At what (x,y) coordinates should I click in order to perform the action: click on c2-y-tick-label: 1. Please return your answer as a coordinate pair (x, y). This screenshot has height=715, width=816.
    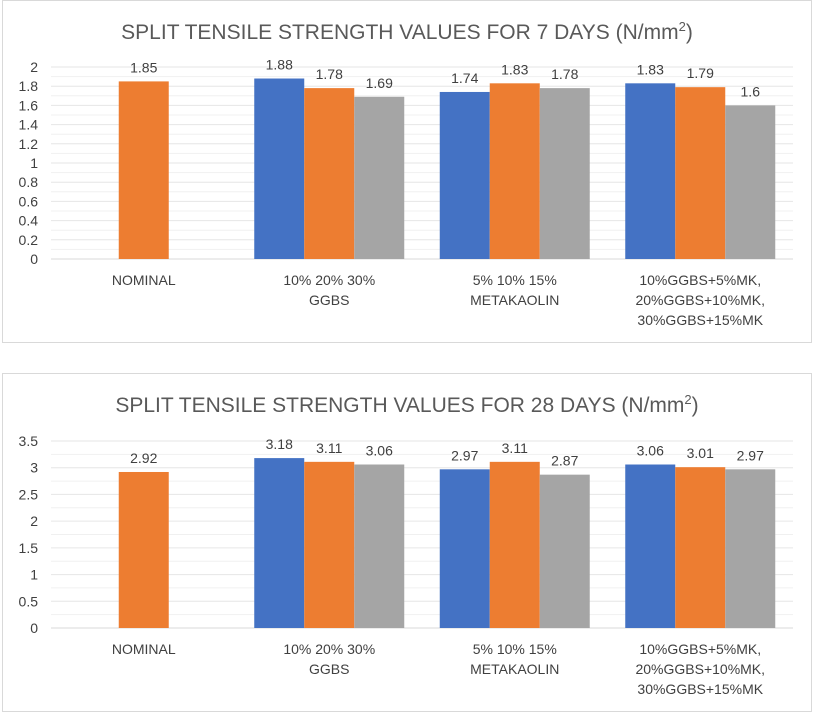
    Looking at the image, I should click on (34, 575).